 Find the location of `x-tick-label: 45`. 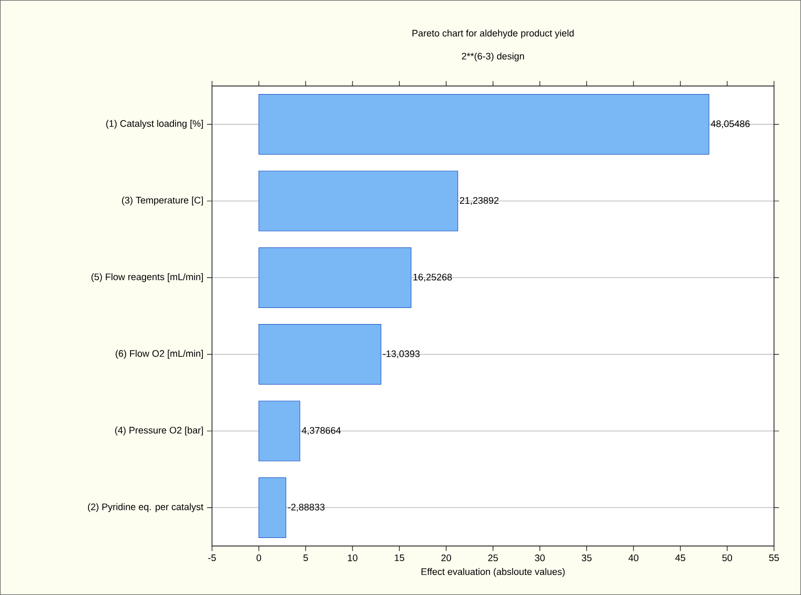

x-tick-label: 45 is located at coordinates (680, 558).